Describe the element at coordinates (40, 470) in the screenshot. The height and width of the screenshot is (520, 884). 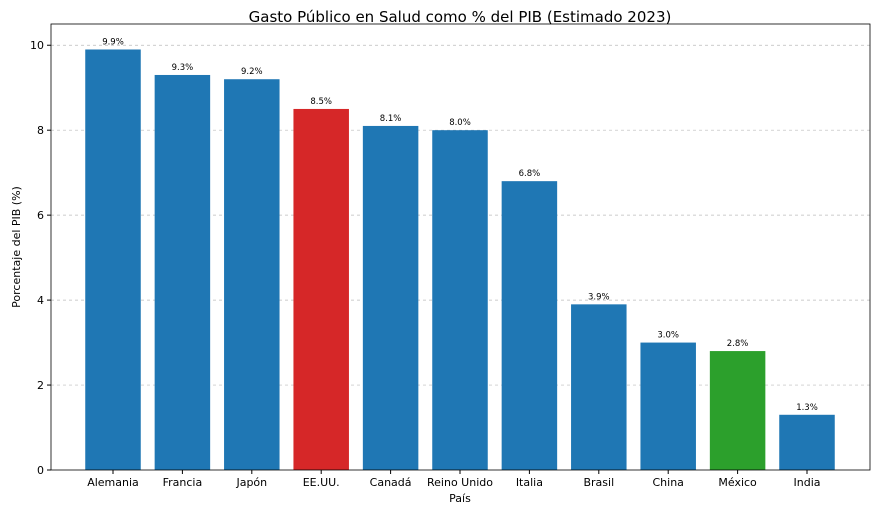
I see `y-tick-label: 0` at that location.